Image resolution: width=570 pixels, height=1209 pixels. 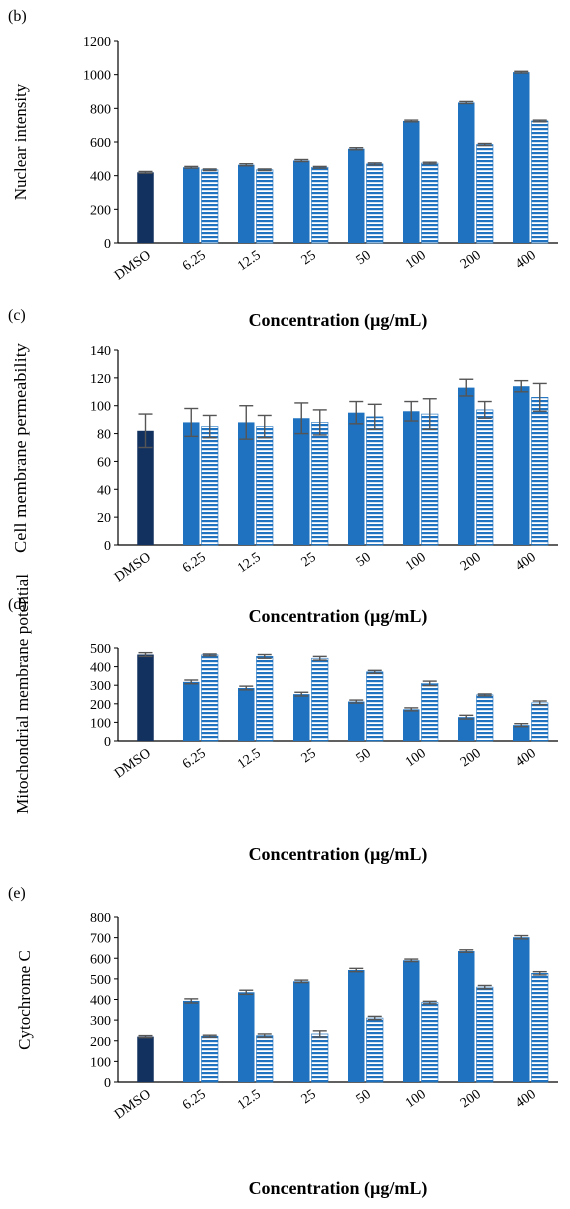 I want to click on panel-label: (d), so click(x=17, y=604).